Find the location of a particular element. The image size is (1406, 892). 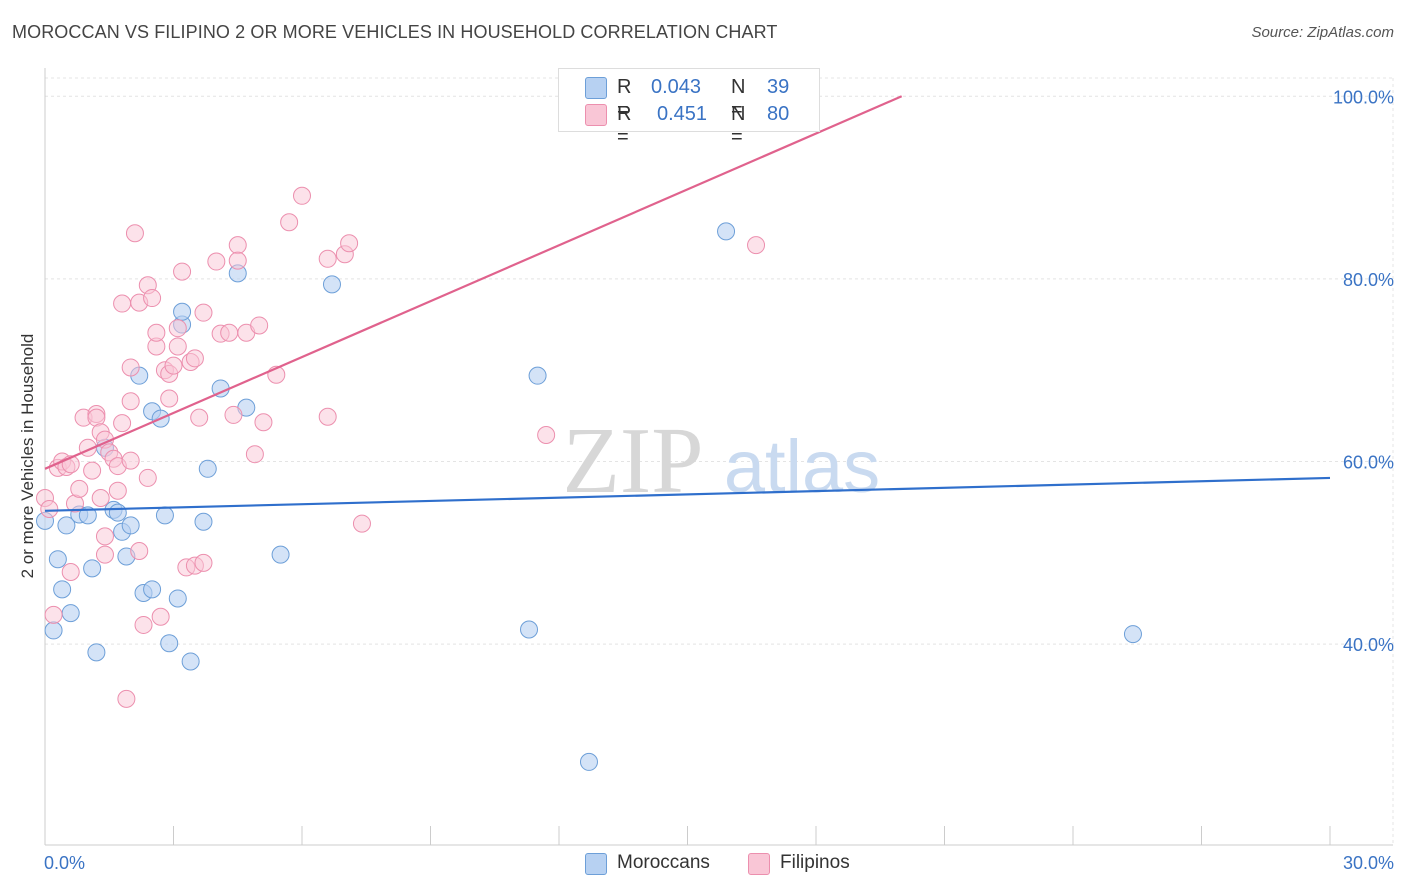

moroccans-swatch is located at coordinates (596, 864).